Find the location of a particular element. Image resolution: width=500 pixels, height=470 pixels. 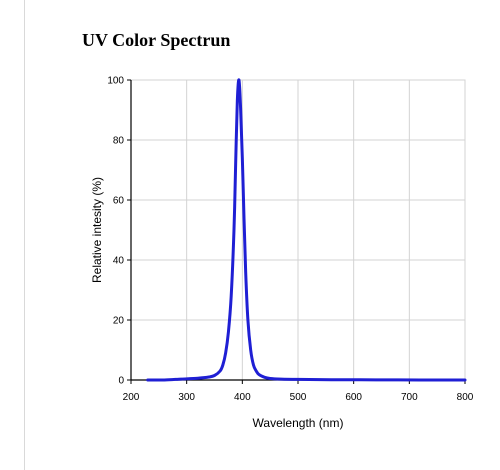

y-tick-label: 40 is located at coordinates (119, 261).